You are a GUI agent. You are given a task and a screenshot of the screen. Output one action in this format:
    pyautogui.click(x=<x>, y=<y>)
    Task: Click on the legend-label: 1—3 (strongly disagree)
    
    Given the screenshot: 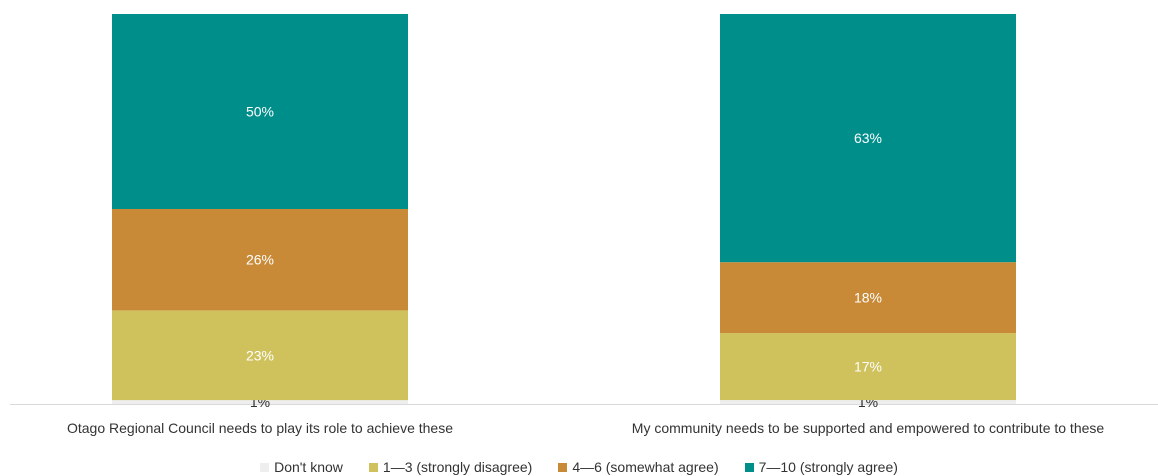 What is the action you would take?
    pyautogui.click(x=457, y=467)
    